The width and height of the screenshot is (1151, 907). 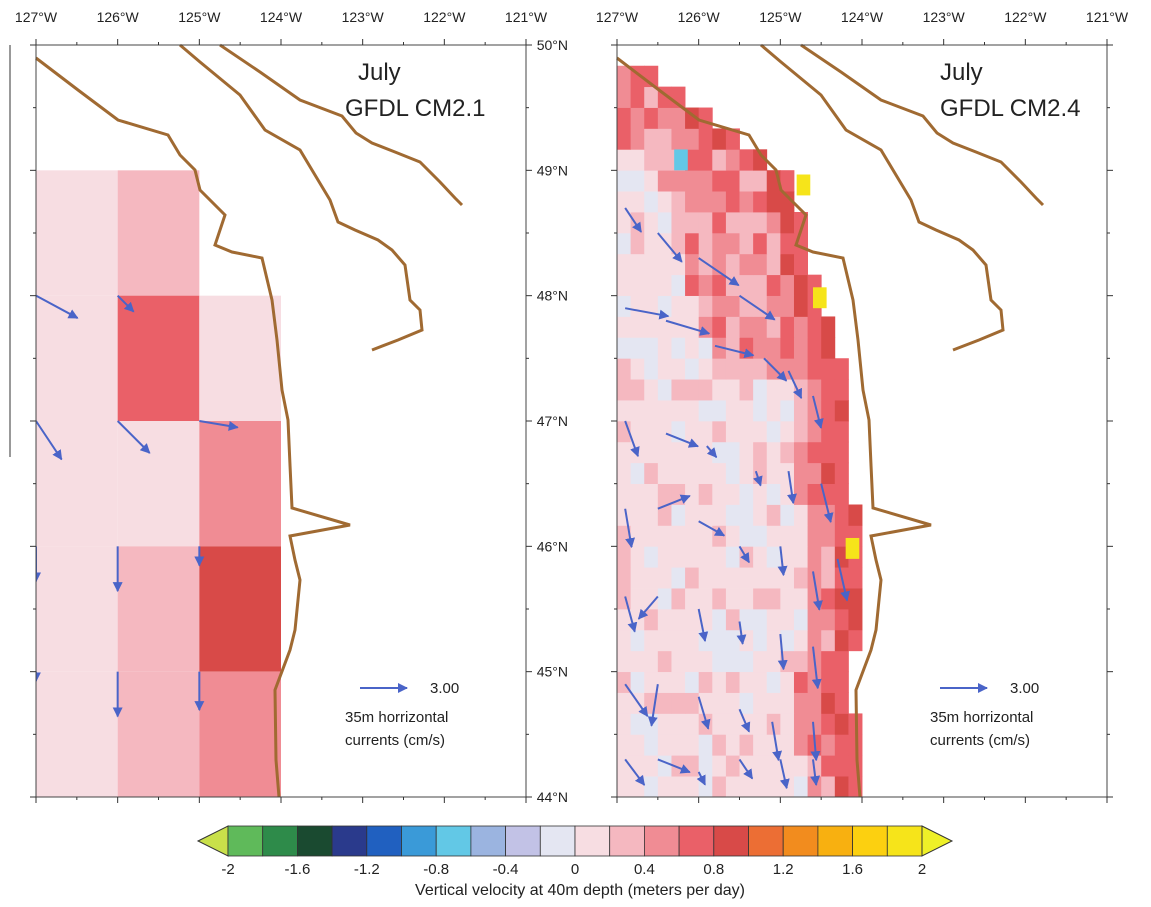 I want to click on lon-label: 127°W, so click(x=617, y=17).